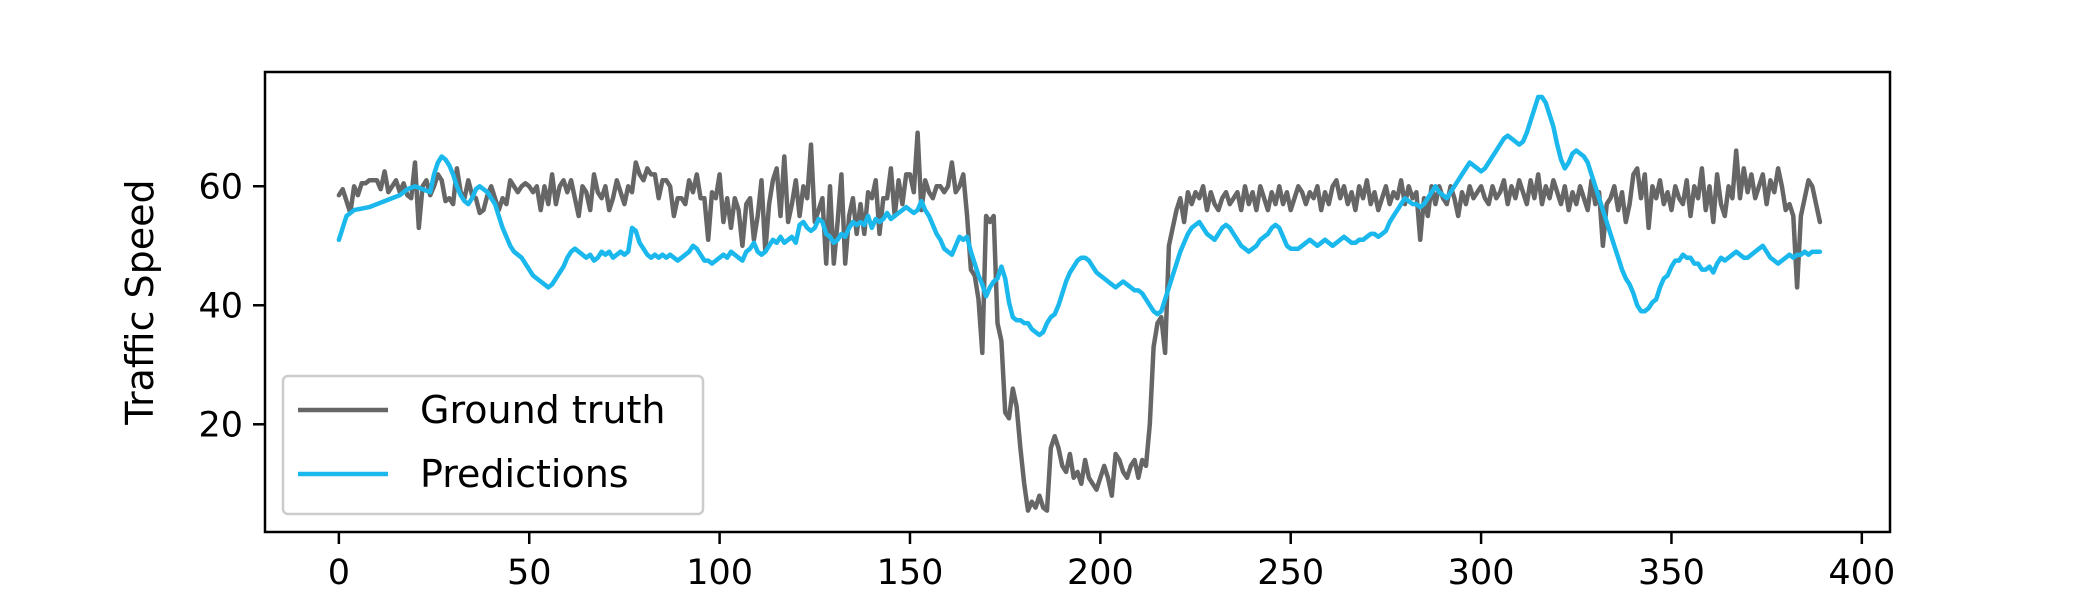 Image resolution: width=2100 pixels, height=600 pixels. What do you see at coordinates (542, 410) in the screenshot?
I see `legend-label-ground-truth: Ground truth` at bounding box center [542, 410].